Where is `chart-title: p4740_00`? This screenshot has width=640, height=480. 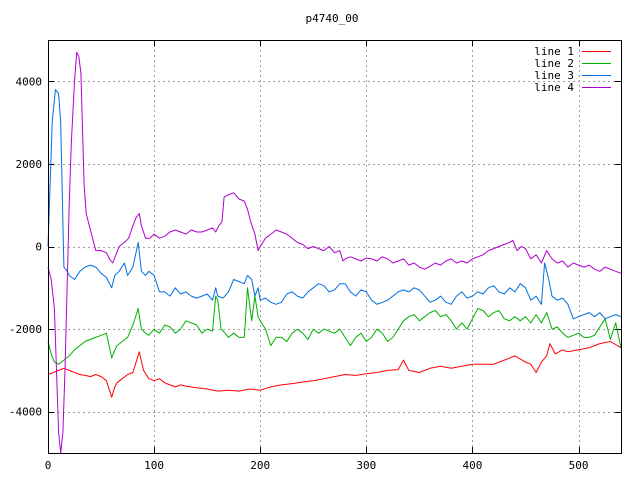 chart-title: p4740_00 is located at coordinates (332, 18).